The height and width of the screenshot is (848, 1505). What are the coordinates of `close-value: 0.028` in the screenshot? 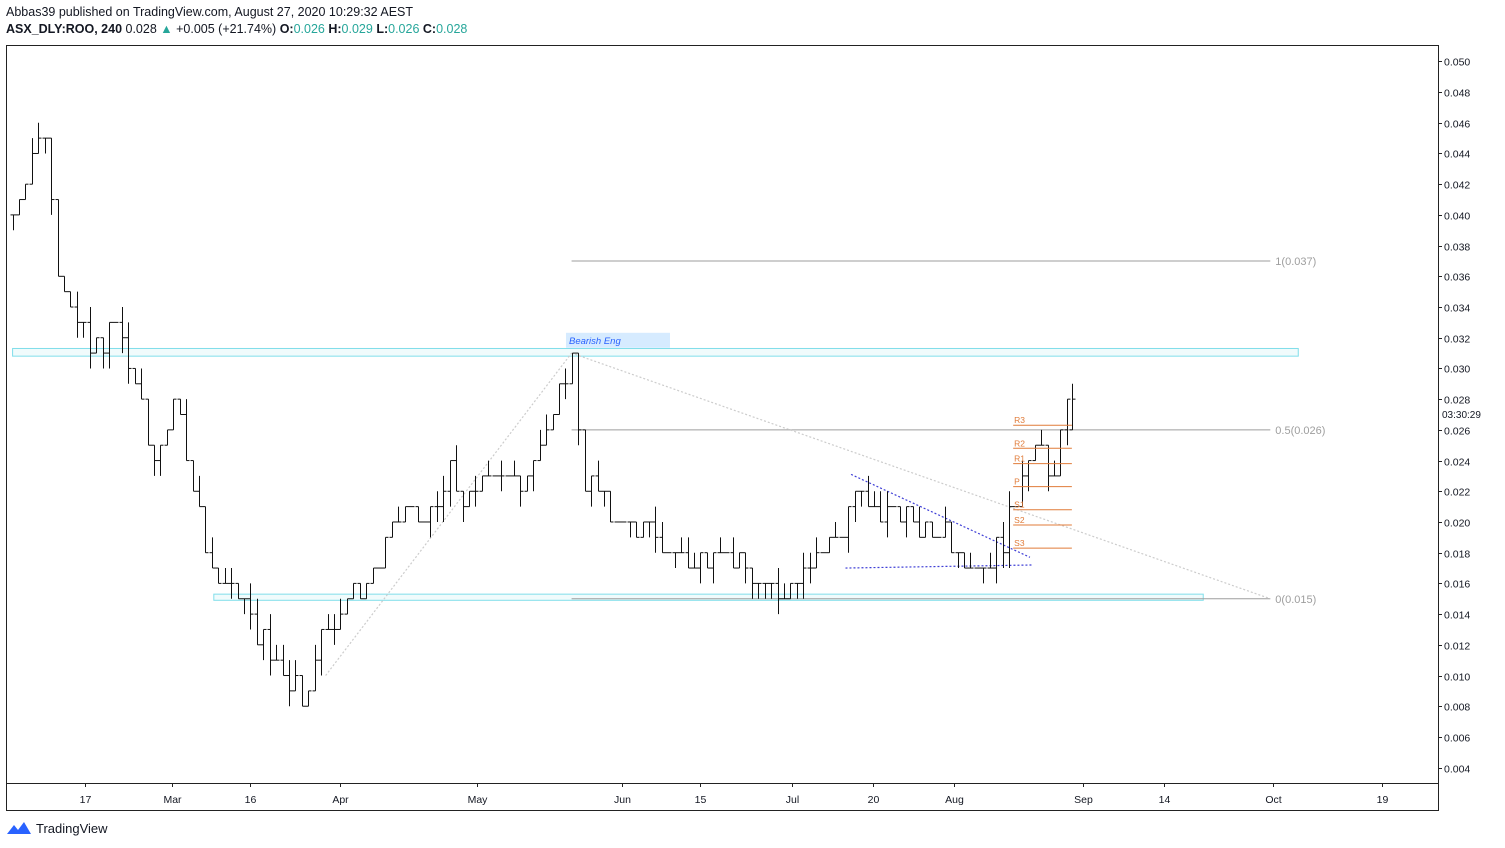 It's located at (452, 29).